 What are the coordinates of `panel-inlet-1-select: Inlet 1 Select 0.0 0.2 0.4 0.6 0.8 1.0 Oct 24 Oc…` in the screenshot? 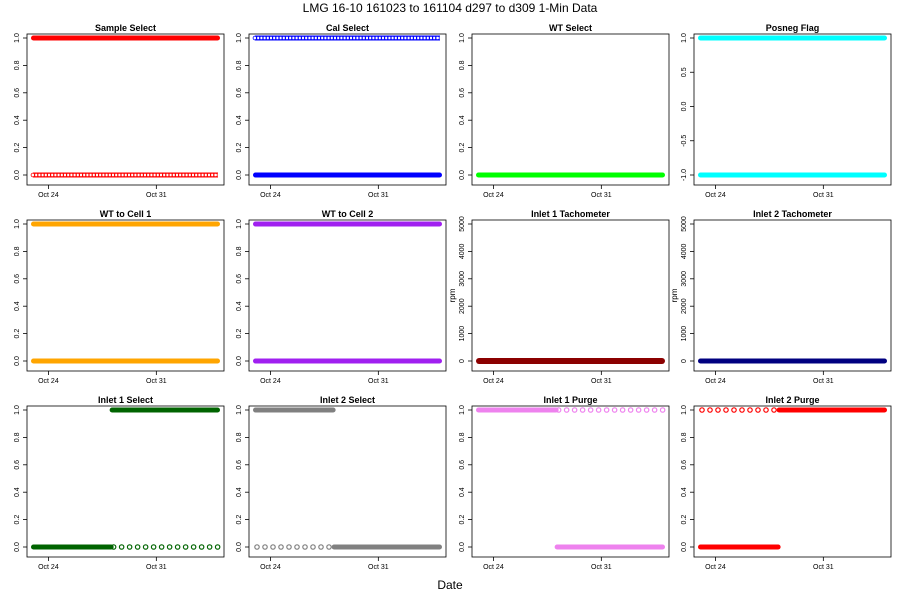 It's located at (119, 483).